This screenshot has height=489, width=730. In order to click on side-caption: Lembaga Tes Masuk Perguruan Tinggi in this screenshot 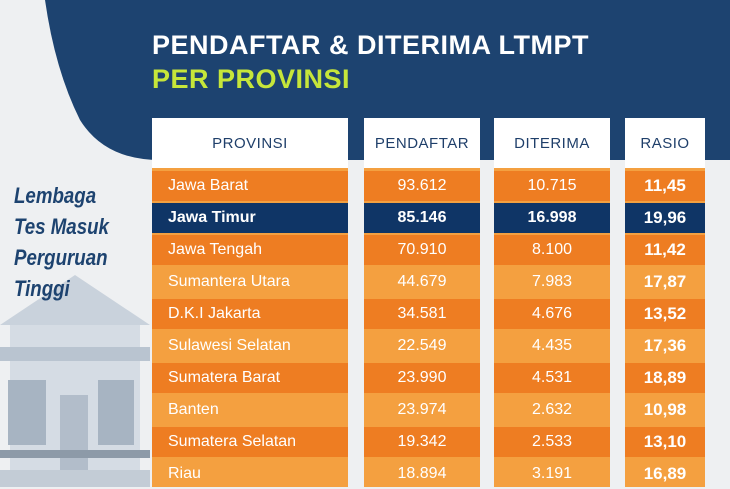, I will do `click(81, 242)`.